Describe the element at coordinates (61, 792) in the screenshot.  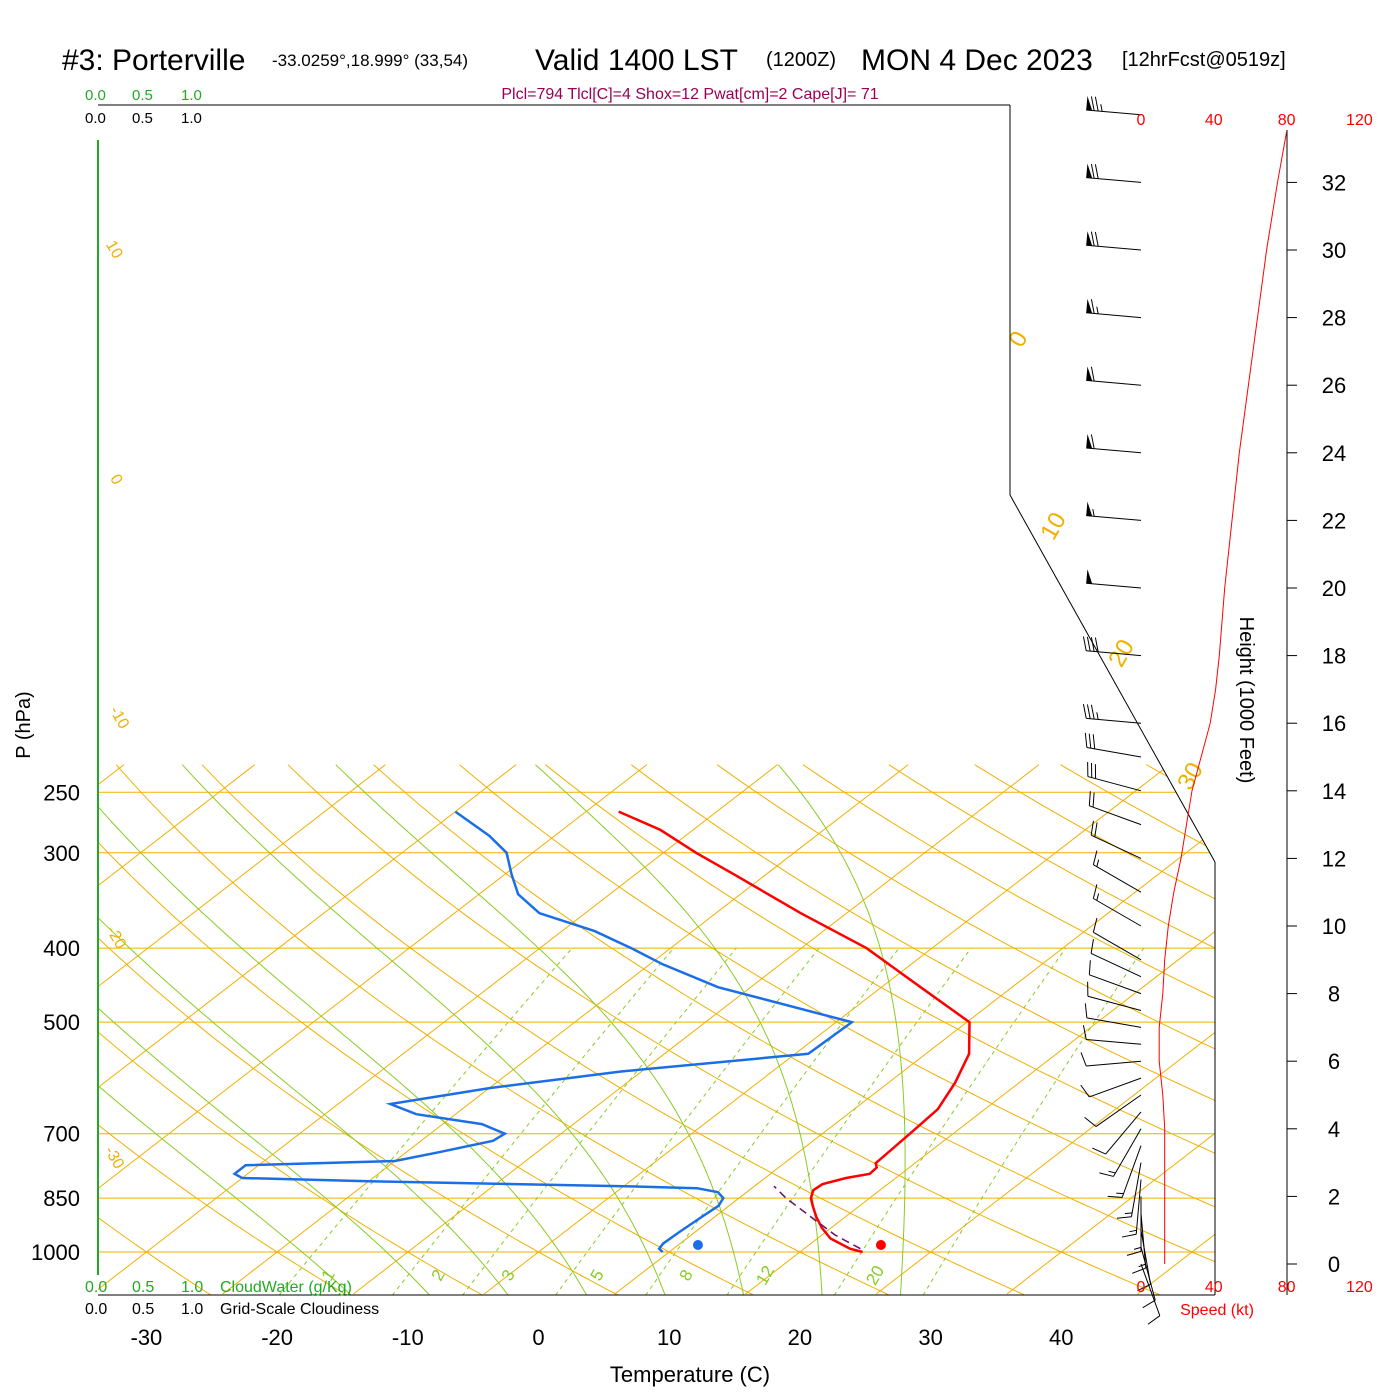
I see `pressure-tick-label: 250` at that location.